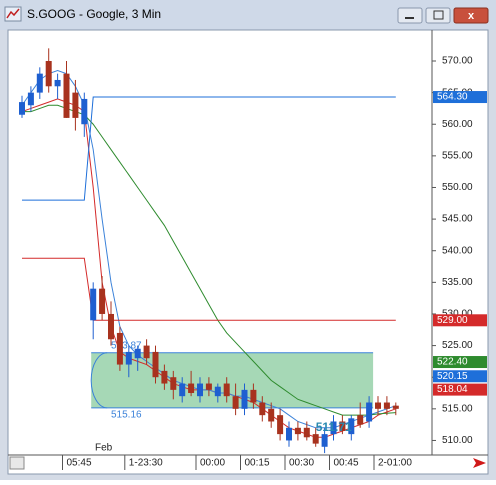  I want to click on x-tick-label: 00:15, so click(257, 463).